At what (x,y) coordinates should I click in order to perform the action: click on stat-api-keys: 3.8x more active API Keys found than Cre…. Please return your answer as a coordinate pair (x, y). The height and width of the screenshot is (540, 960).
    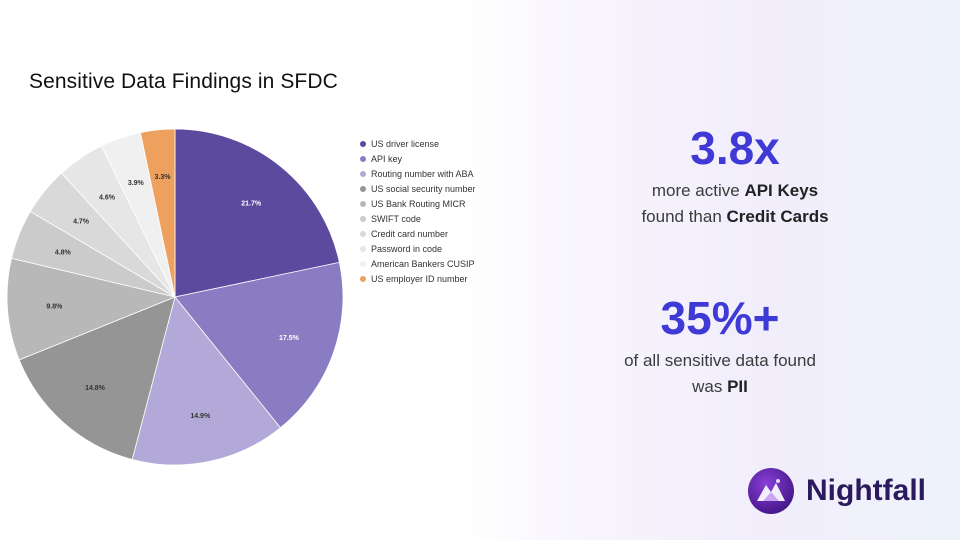
    Looking at the image, I should click on (735, 174).